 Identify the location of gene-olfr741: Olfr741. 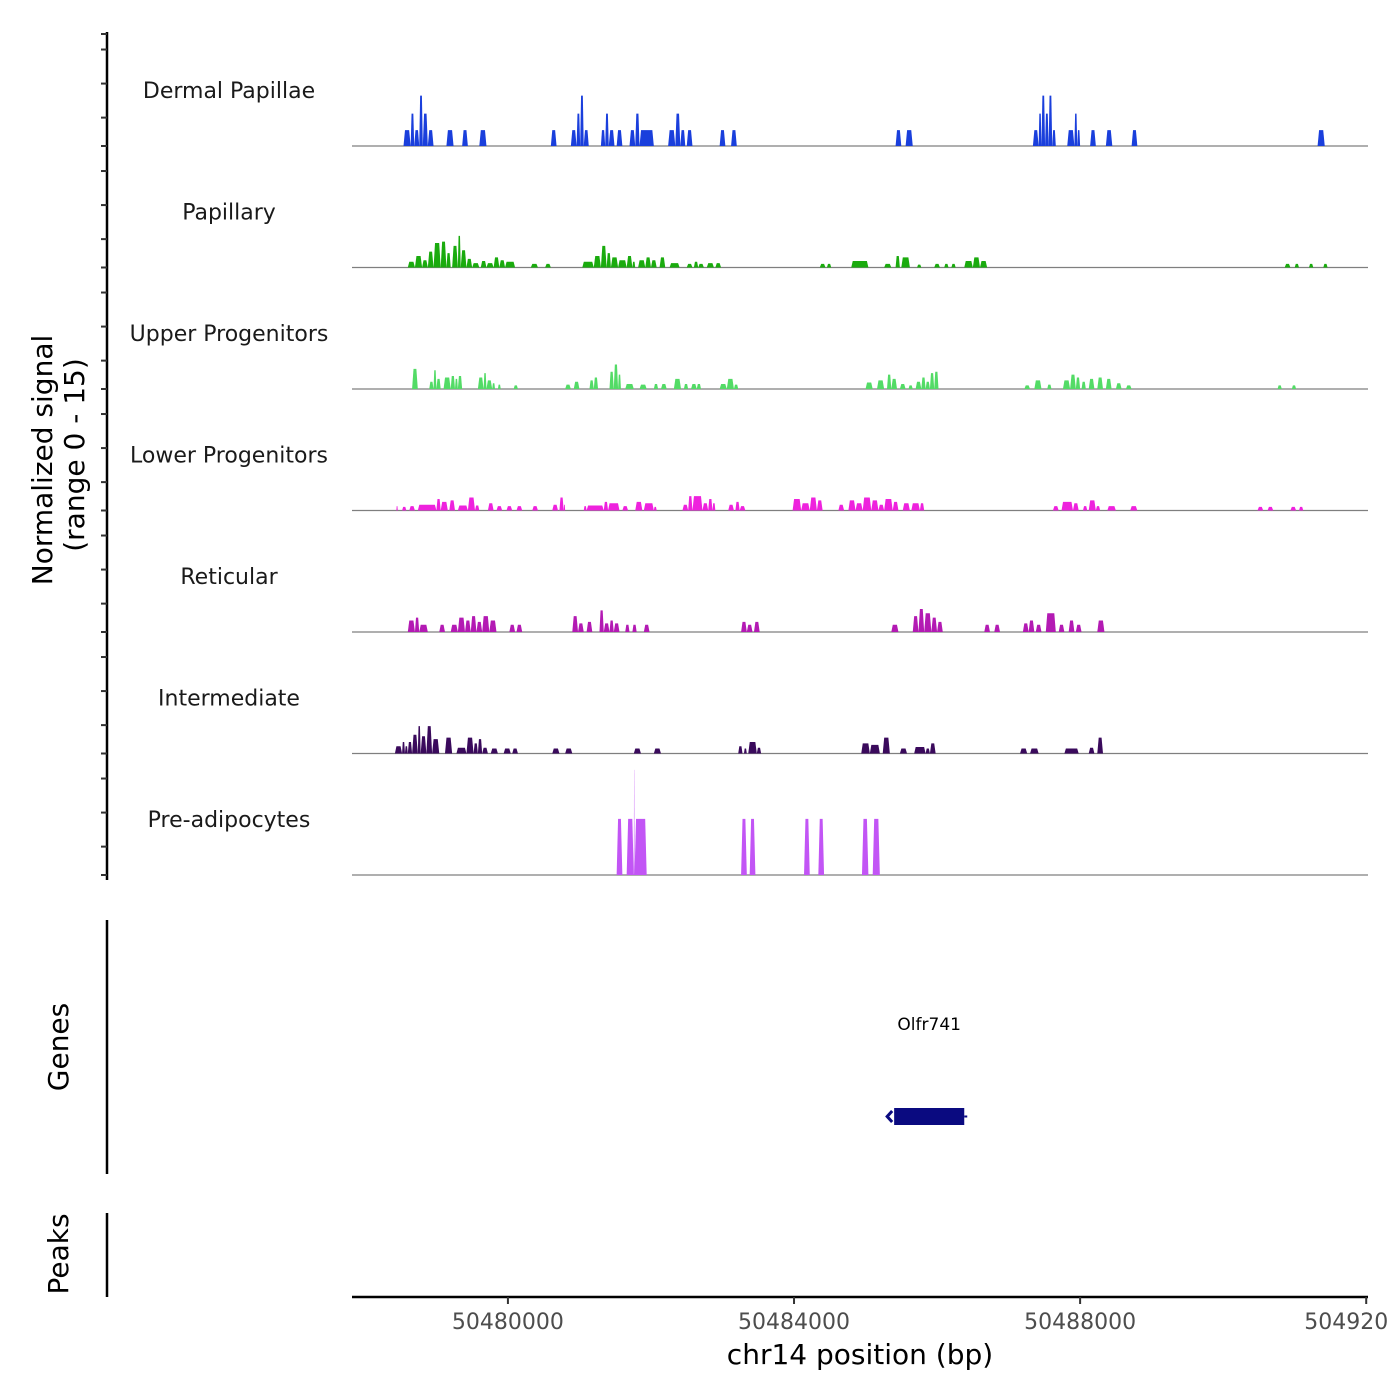
(926, 1070).